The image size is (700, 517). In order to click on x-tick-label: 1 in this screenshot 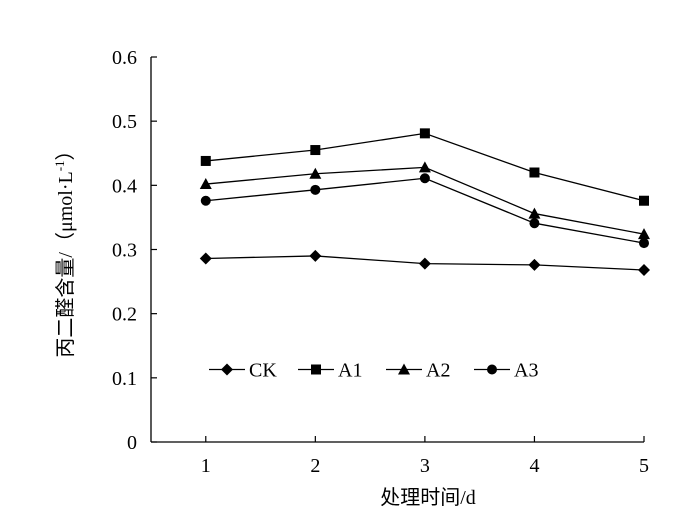, I will do `click(206, 466)`.